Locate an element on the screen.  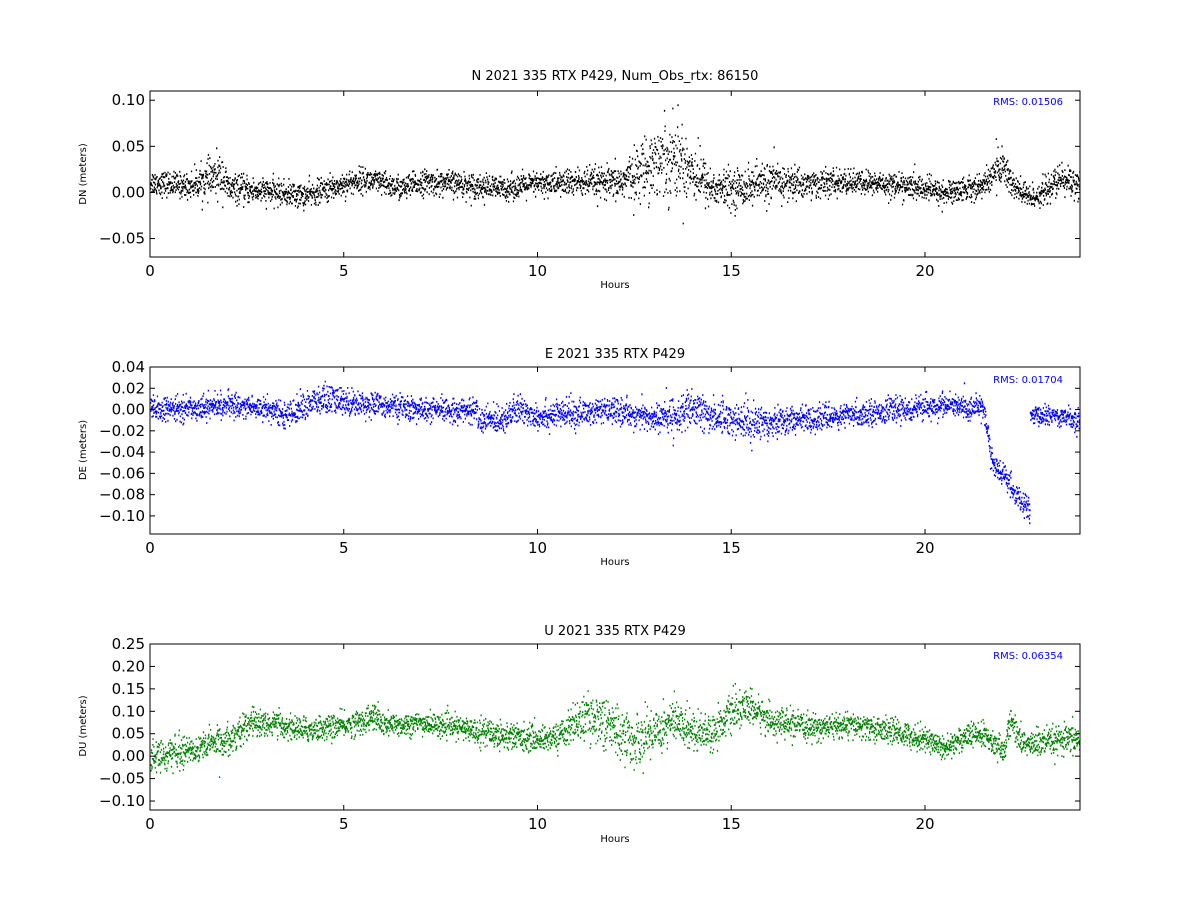
panel-up-xlabel: Hours is located at coordinates (614, 839).